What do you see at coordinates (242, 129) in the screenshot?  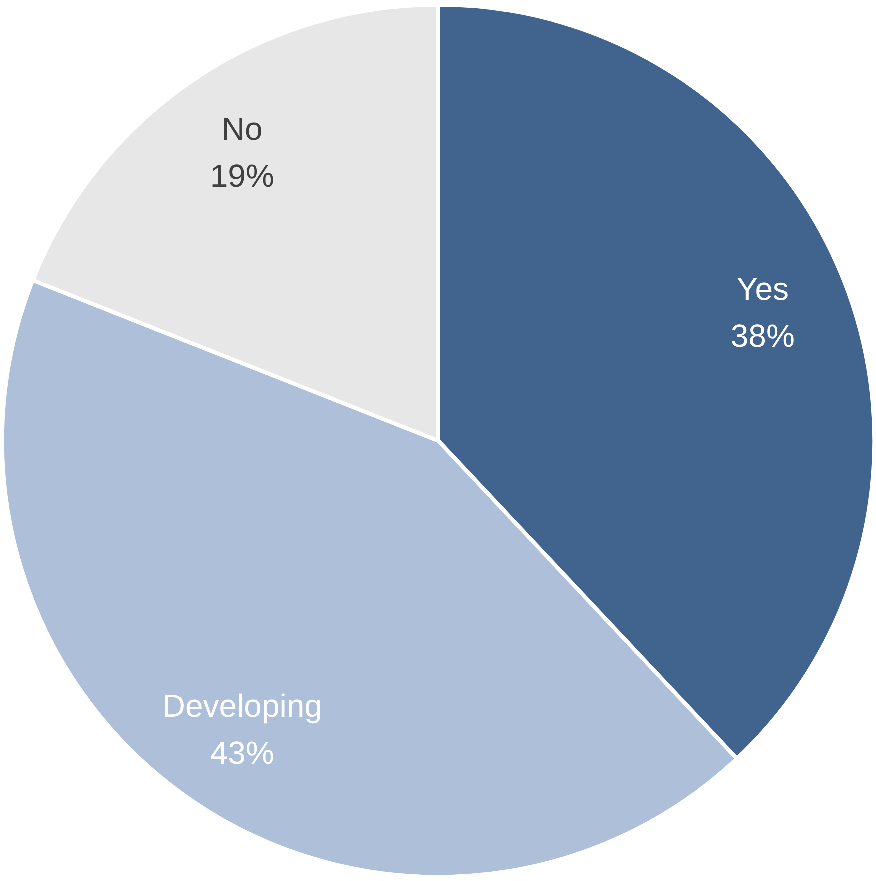 I see `slice-label: No` at bounding box center [242, 129].